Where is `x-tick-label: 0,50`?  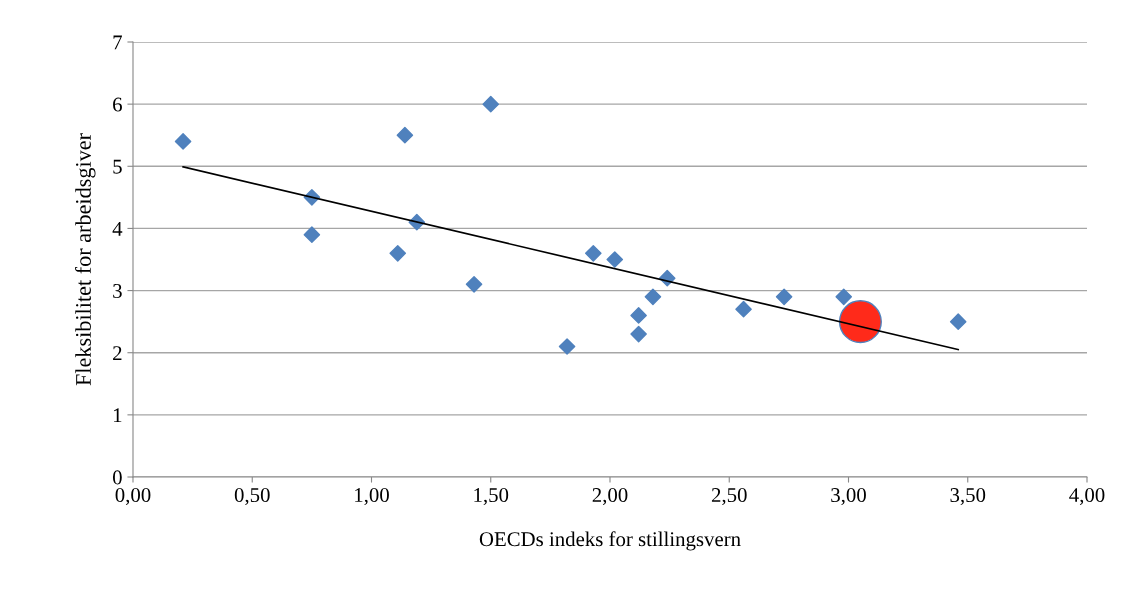
x-tick-label: 0,50 is located at coordinates (252, 497).